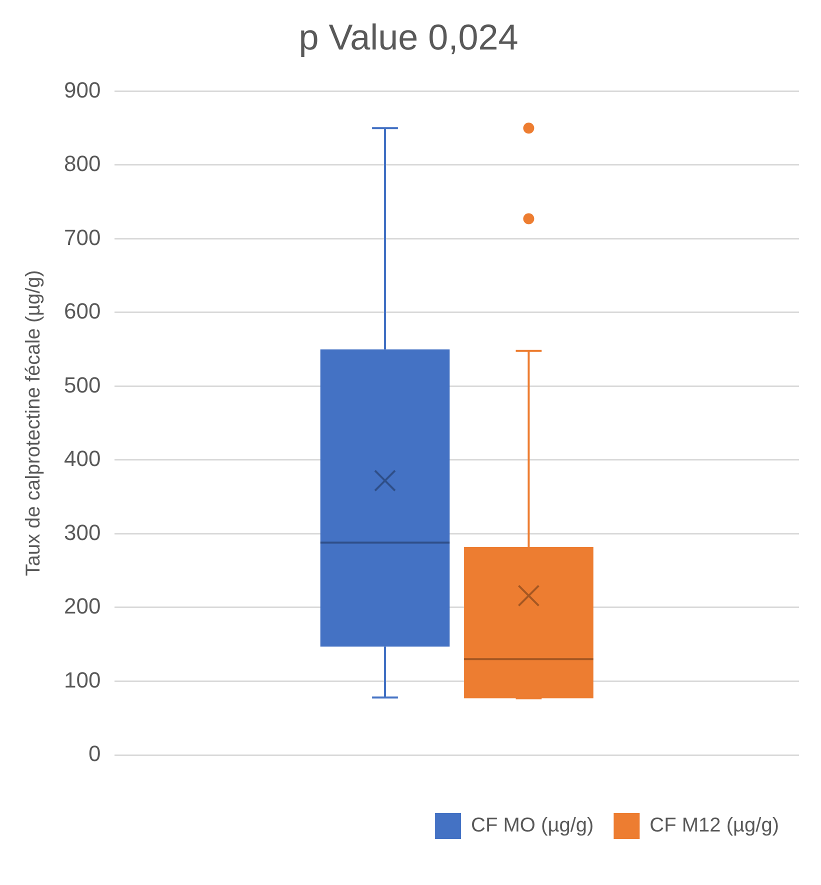 The height and width of the screenshot is (885, 821). Describe the element at coordinates (408, 37) in the screenshot. I see `chart-title: p Value 0,024` at that location.